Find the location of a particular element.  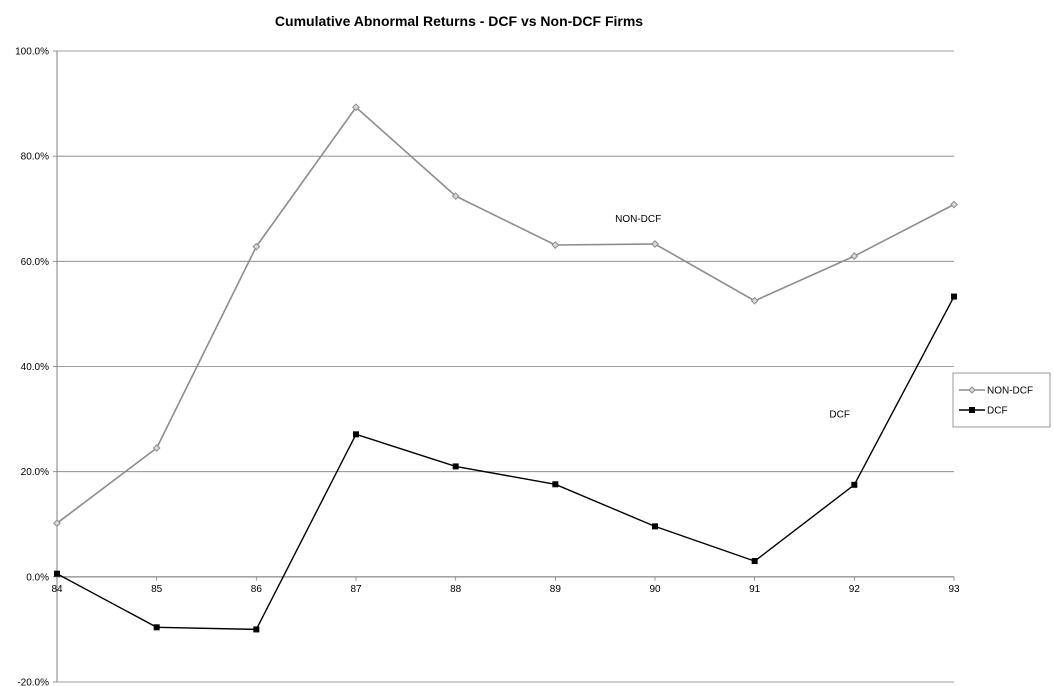

legend-label: NON-DCF is located at coordinates (1010, 391).